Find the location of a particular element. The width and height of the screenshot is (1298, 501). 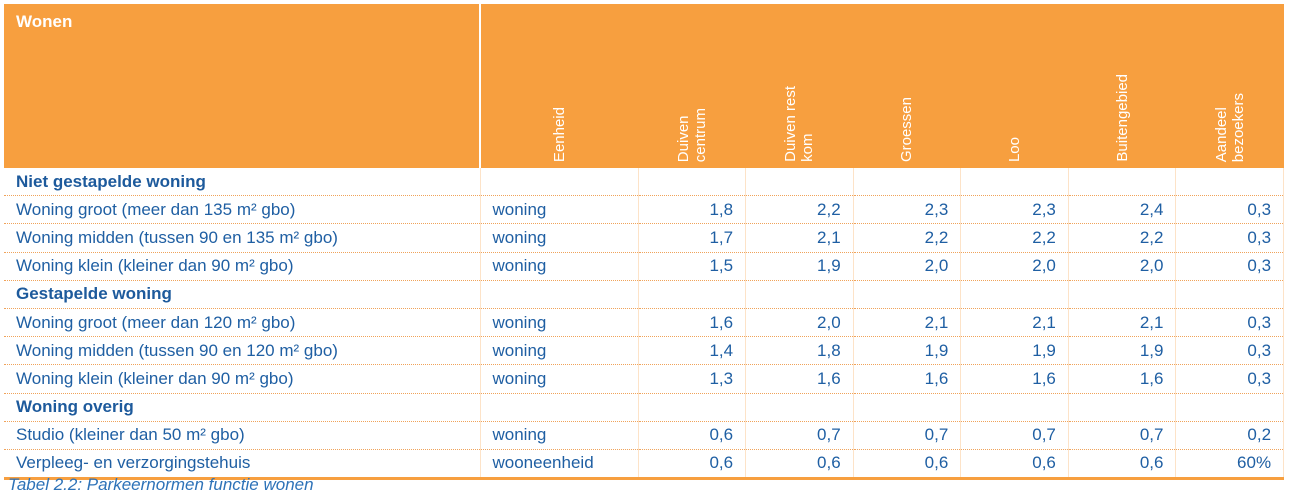

group-header-row: Gestapelde woning is located at coordinates (644, 294).